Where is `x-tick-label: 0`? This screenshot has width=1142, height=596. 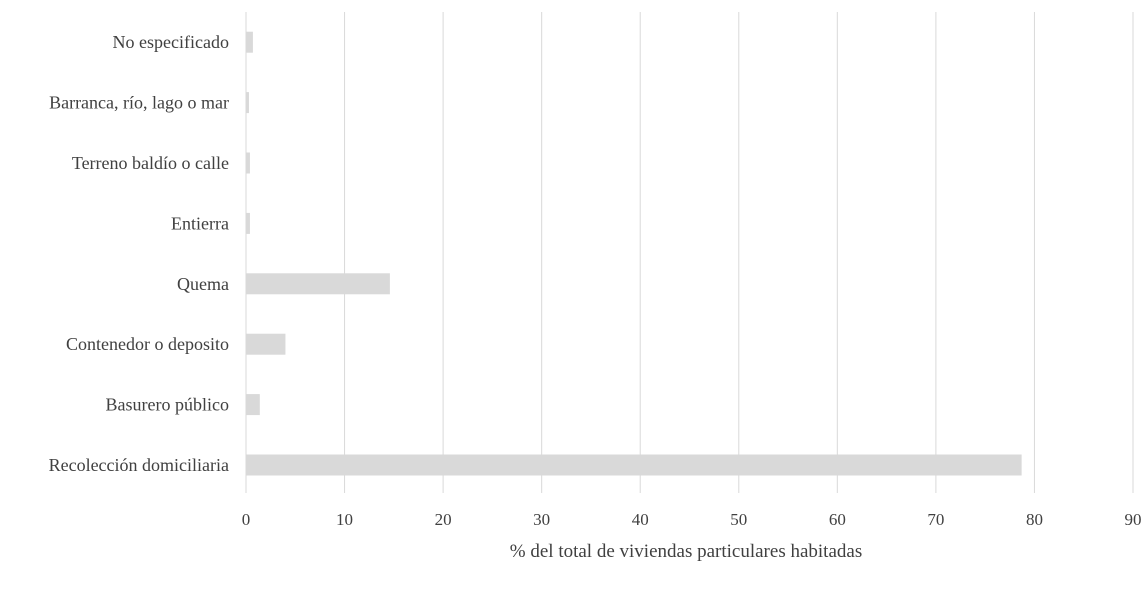
x-tick-label: 0 is located at coordinates (246, 519).